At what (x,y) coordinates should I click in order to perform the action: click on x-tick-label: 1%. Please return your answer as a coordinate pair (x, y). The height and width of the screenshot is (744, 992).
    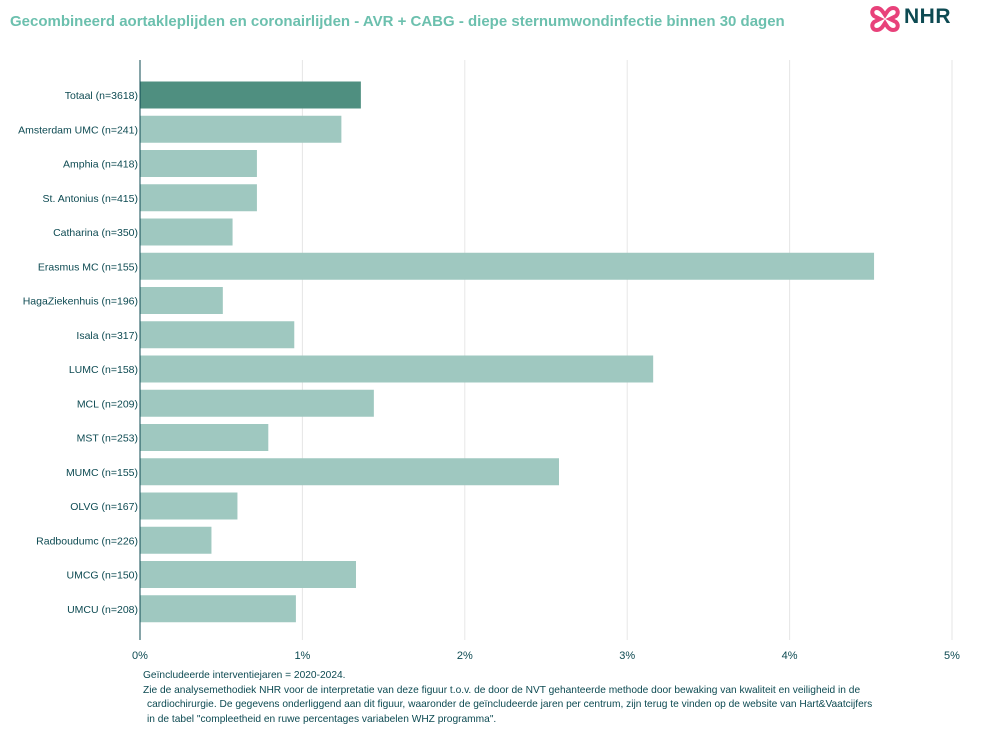
    Looking at the image, I should click on (302, 656).